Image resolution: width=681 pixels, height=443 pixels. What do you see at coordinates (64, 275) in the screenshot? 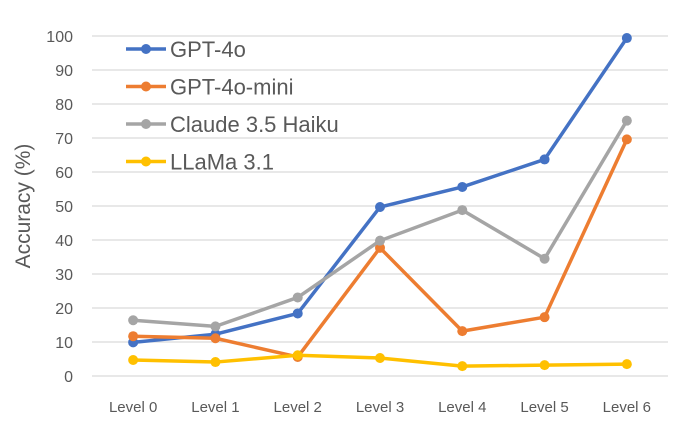
I see `y-tick-label: 30` at bounding box center [64, 275].